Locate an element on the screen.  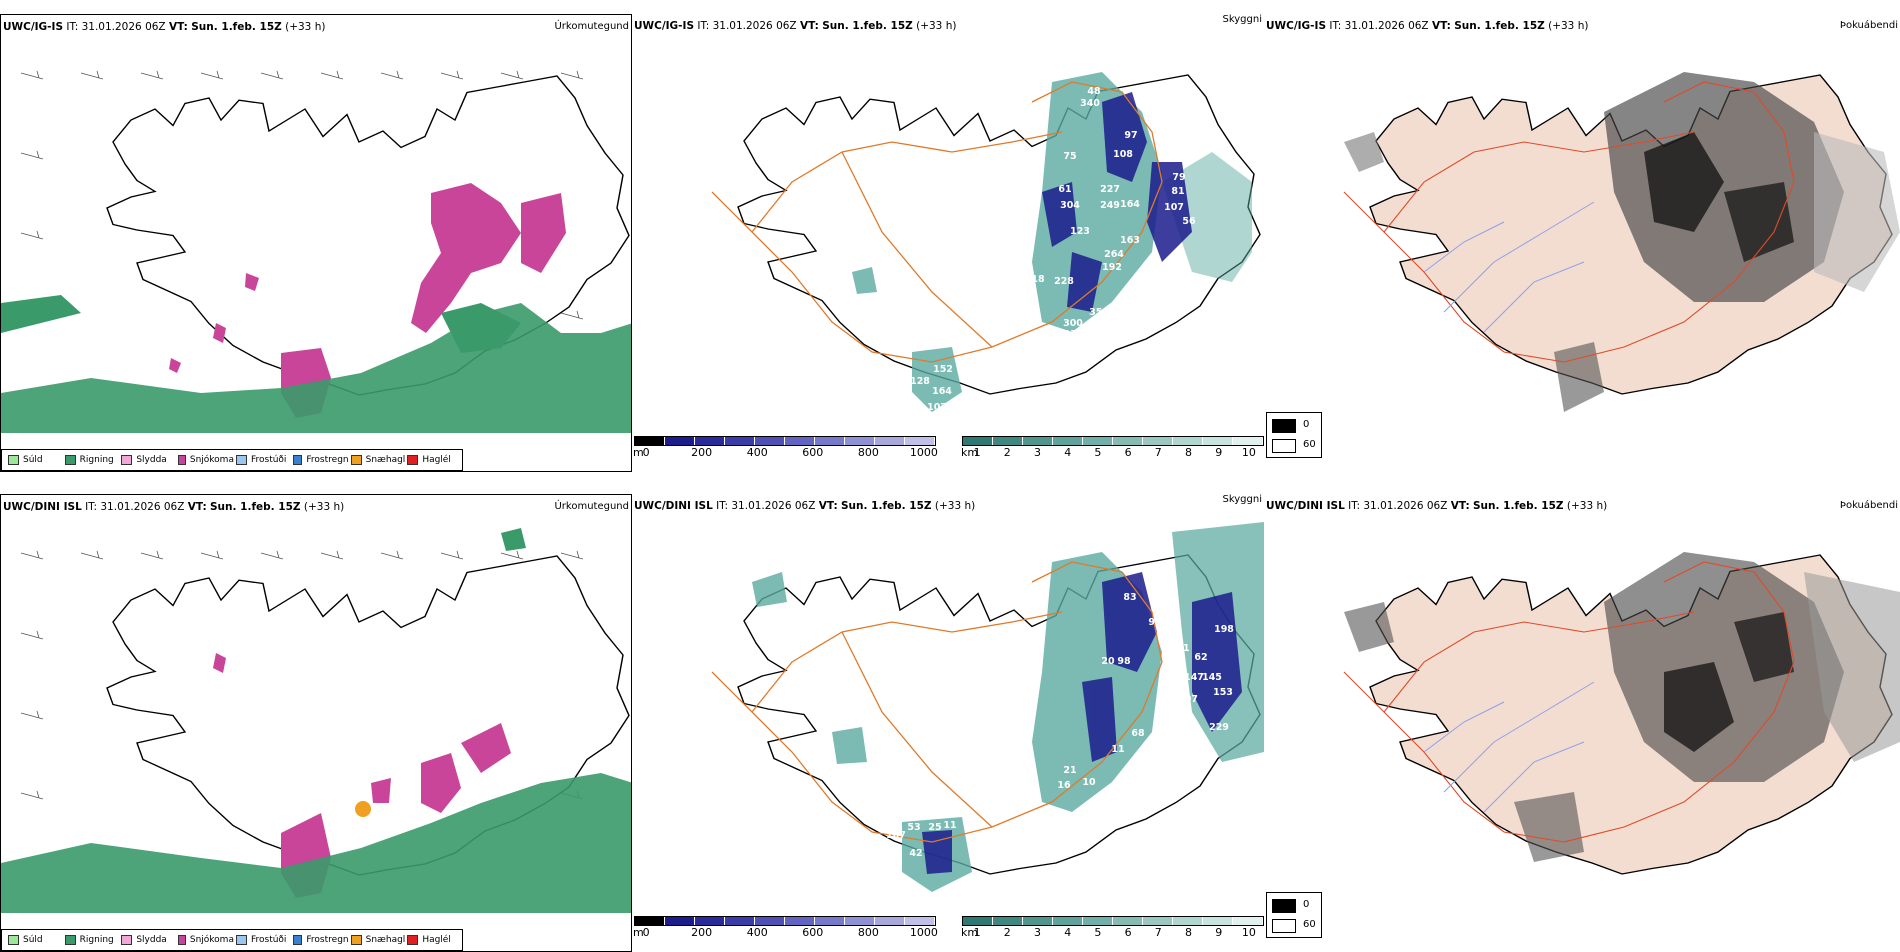
colorbar-tick: 800 is located at coordinates (868, 932).